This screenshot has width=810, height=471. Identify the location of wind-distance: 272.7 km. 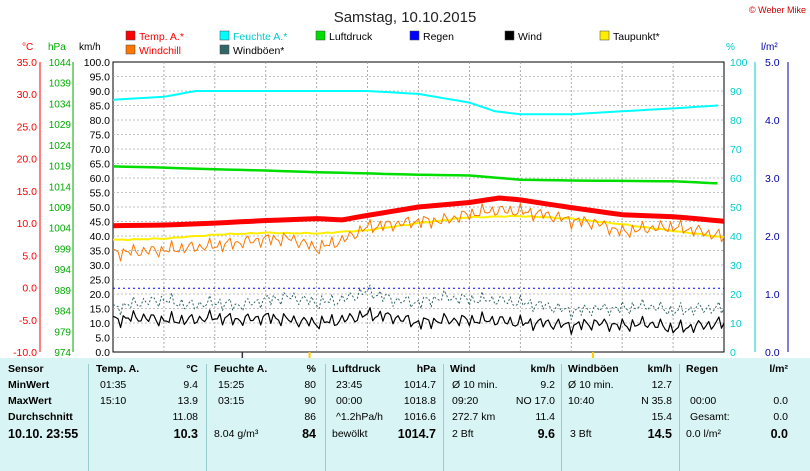
(474, 417).